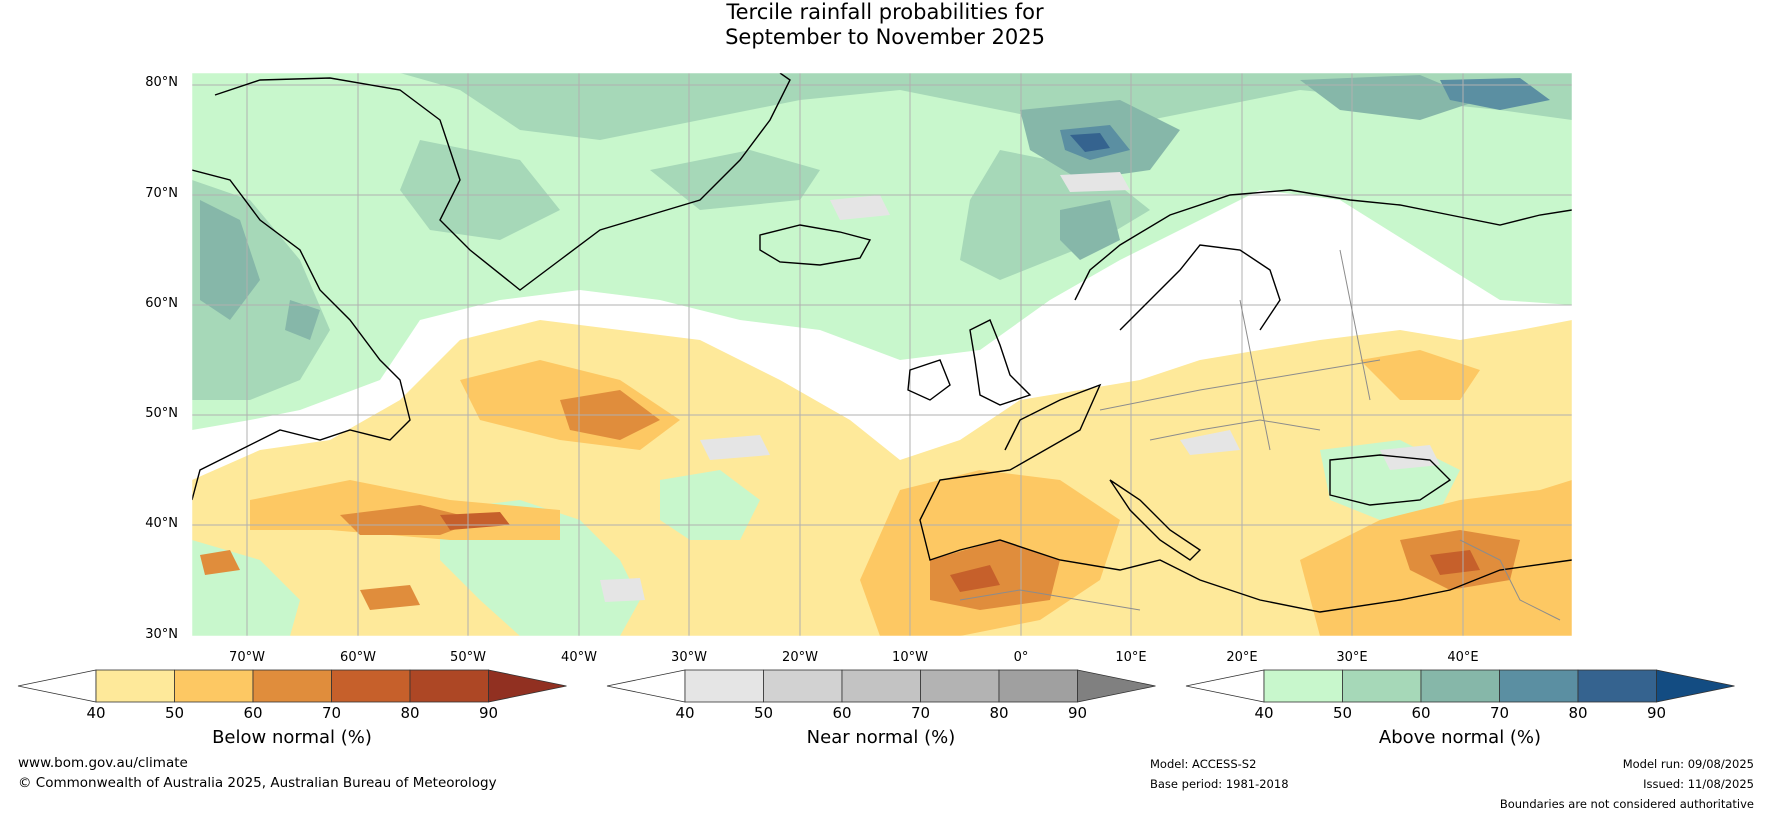  What do you see at coordinates (685, 713) in the screenshot?
I see `colorbar-near-tick-label: 40` at bounding box center [685, 713].